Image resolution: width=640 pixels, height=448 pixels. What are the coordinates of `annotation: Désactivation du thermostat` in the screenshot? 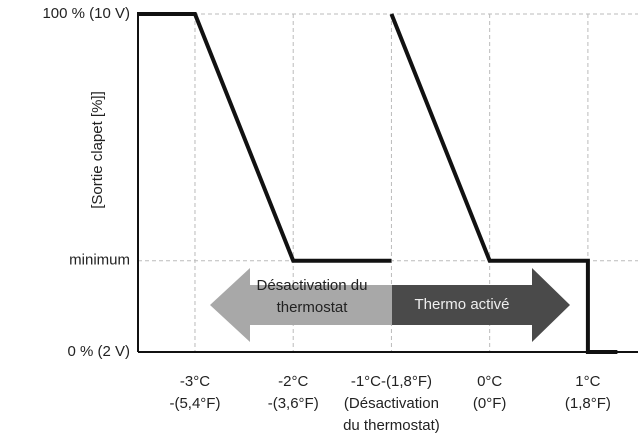 It's located at (312, 296).